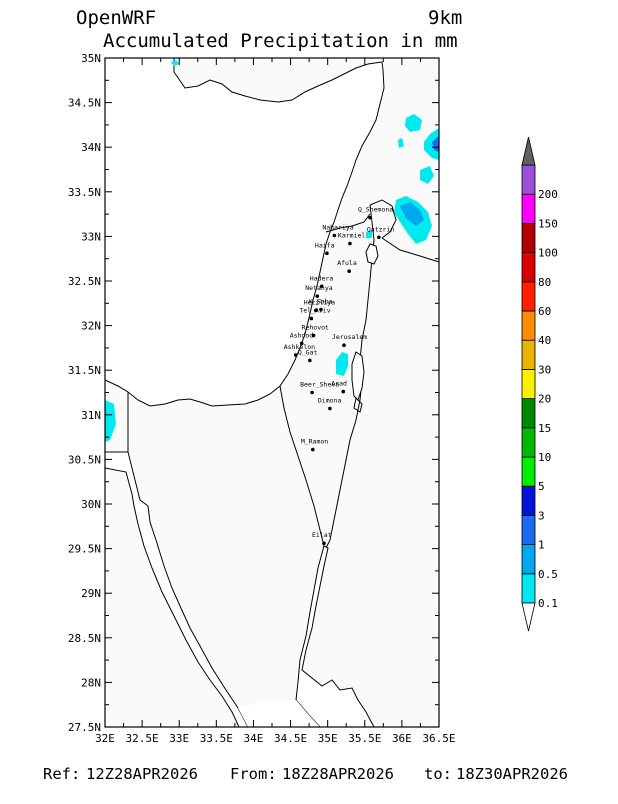 Image resolution: width=618 pixels, height=804 pixels. Describe the element at coordinates (91, 682) in the screenshot. I see `lat-tick-label: 28N` at that location.